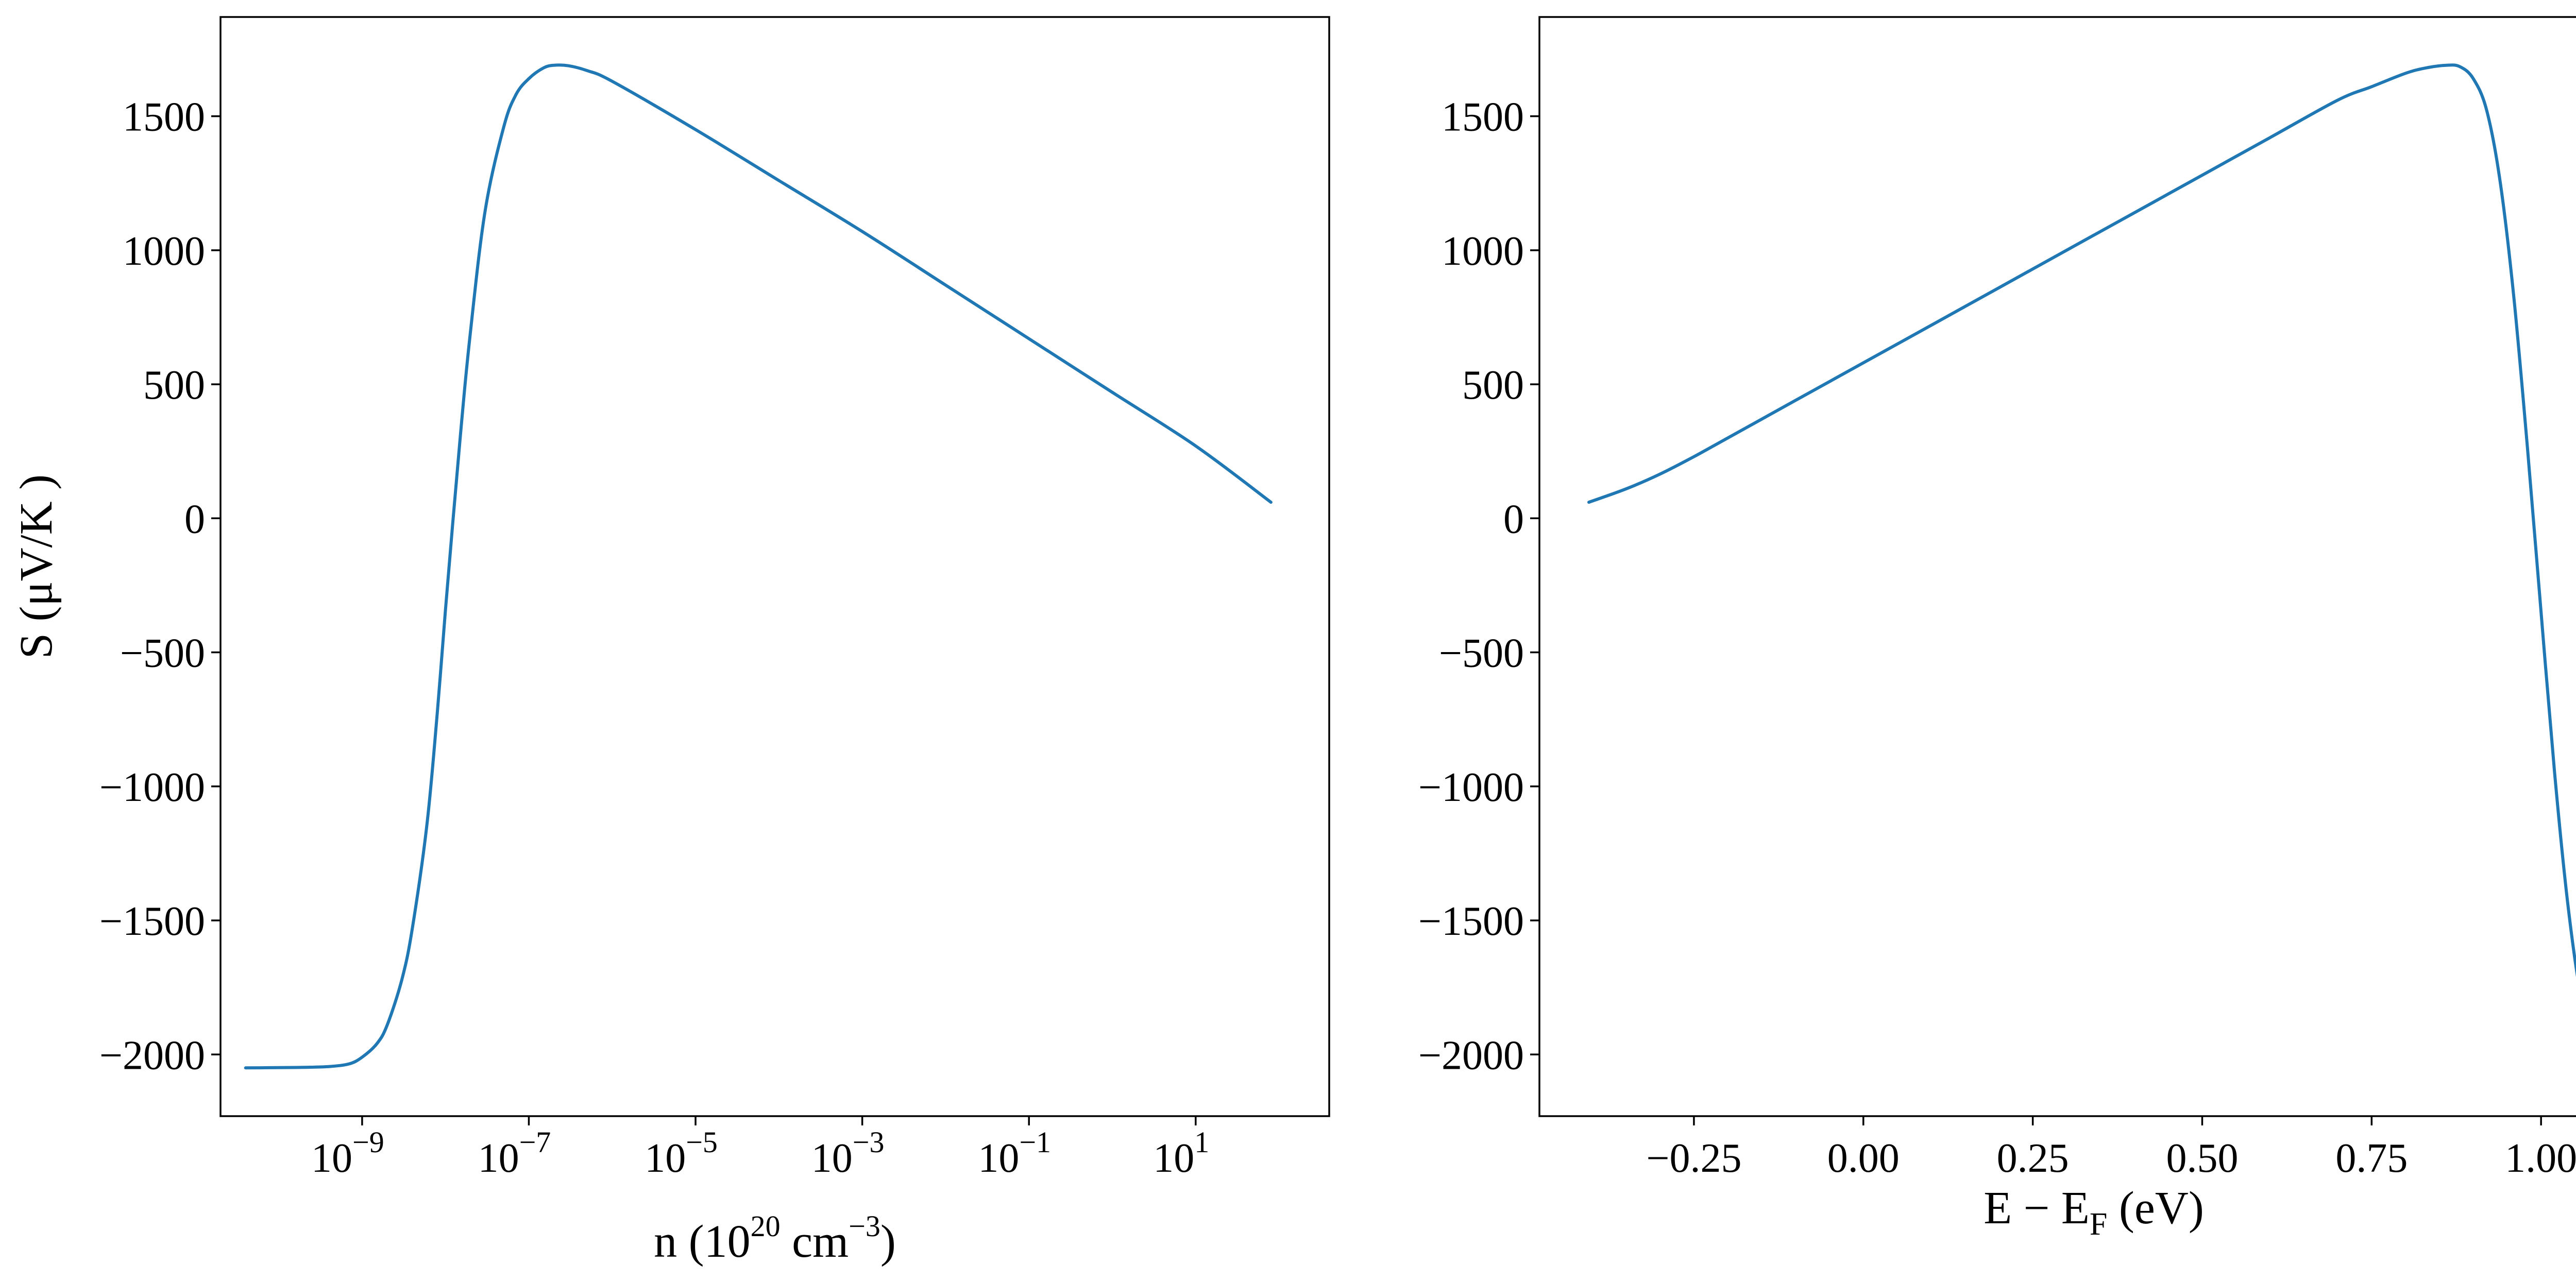  I want to click on right-x-tick-label: 1.00, so click(2540, 1158).